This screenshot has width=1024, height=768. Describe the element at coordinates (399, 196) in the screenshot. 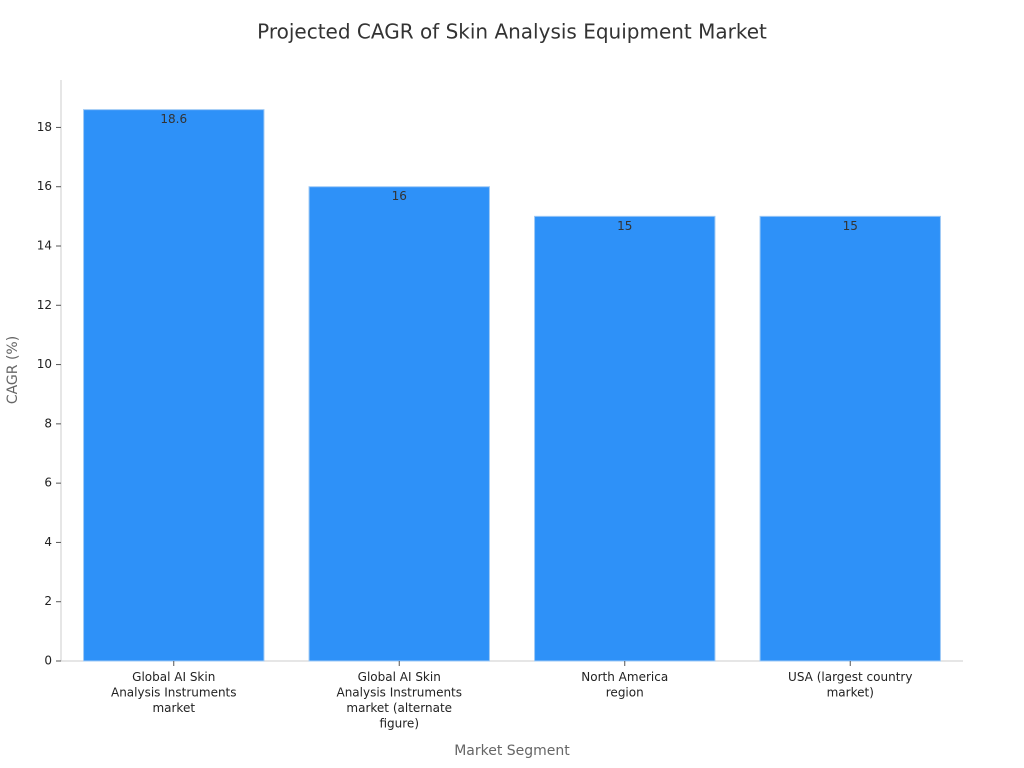

I see `value-label: 16` at that location.